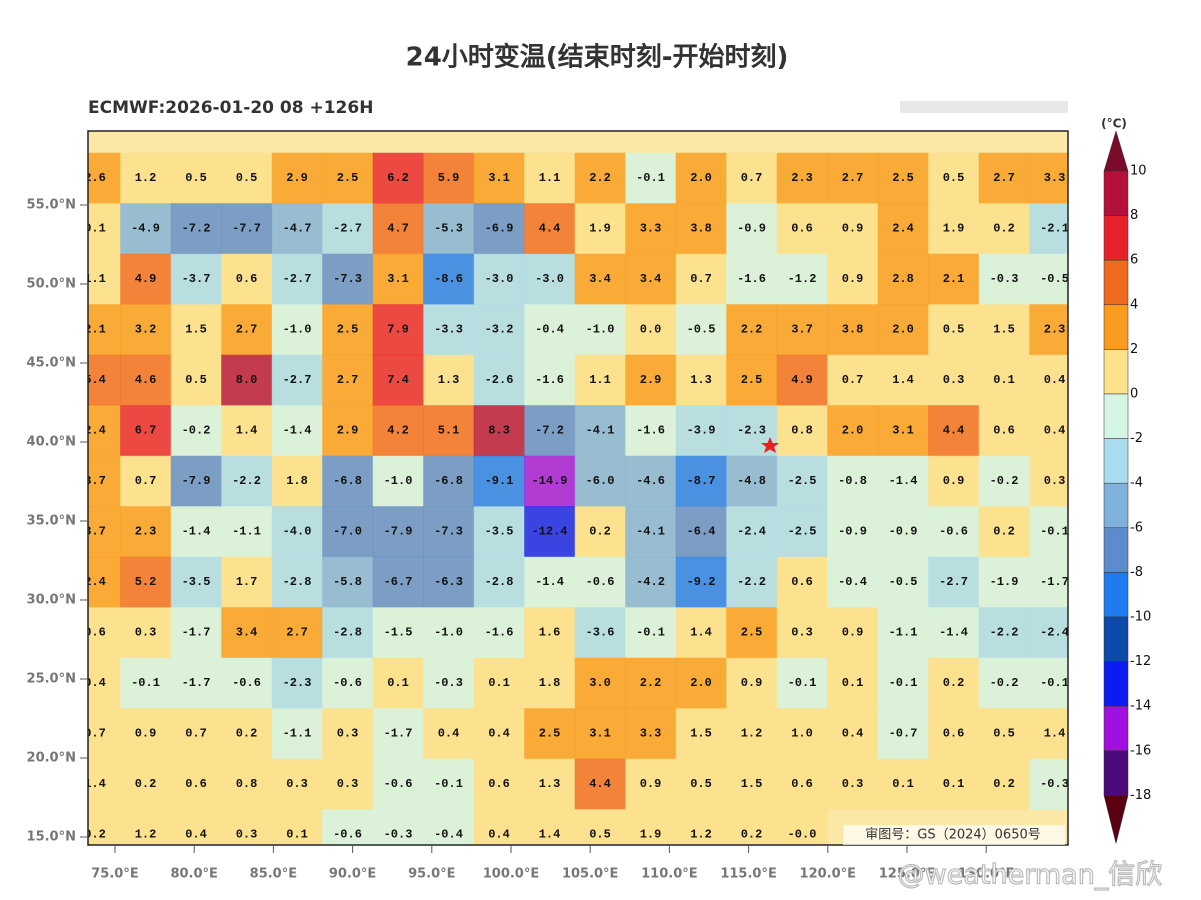  What do you see at coordinates (903, 279) in the screenshot?
I see `grid-value: 2.8` at bounding box center [903, 279].